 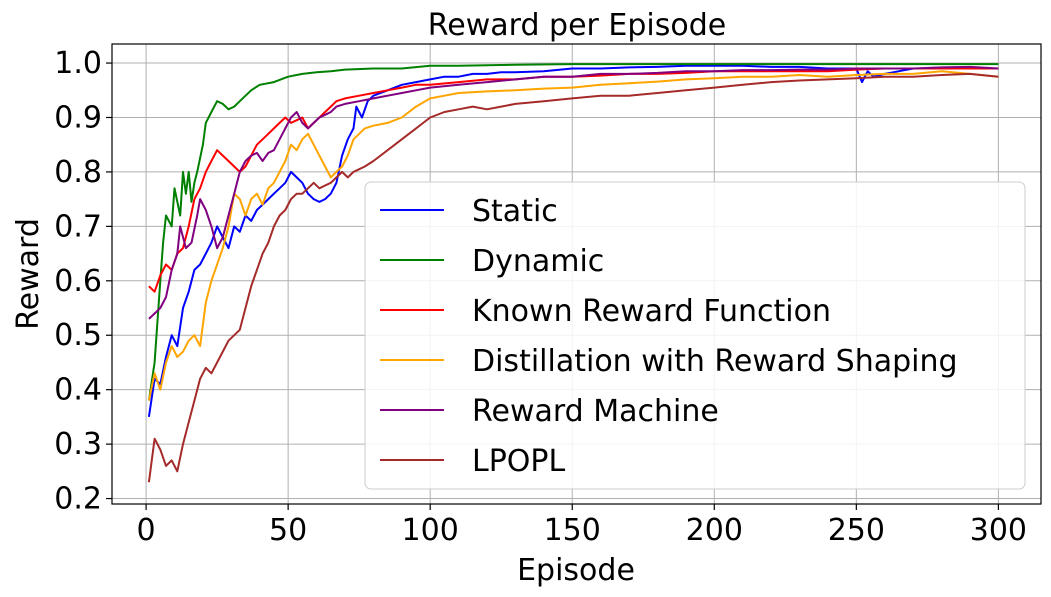 What do you see at coordinates (576, 570) in the screenshot?
I see `x-axis-label: Episode` at bounding box center [576, 570].